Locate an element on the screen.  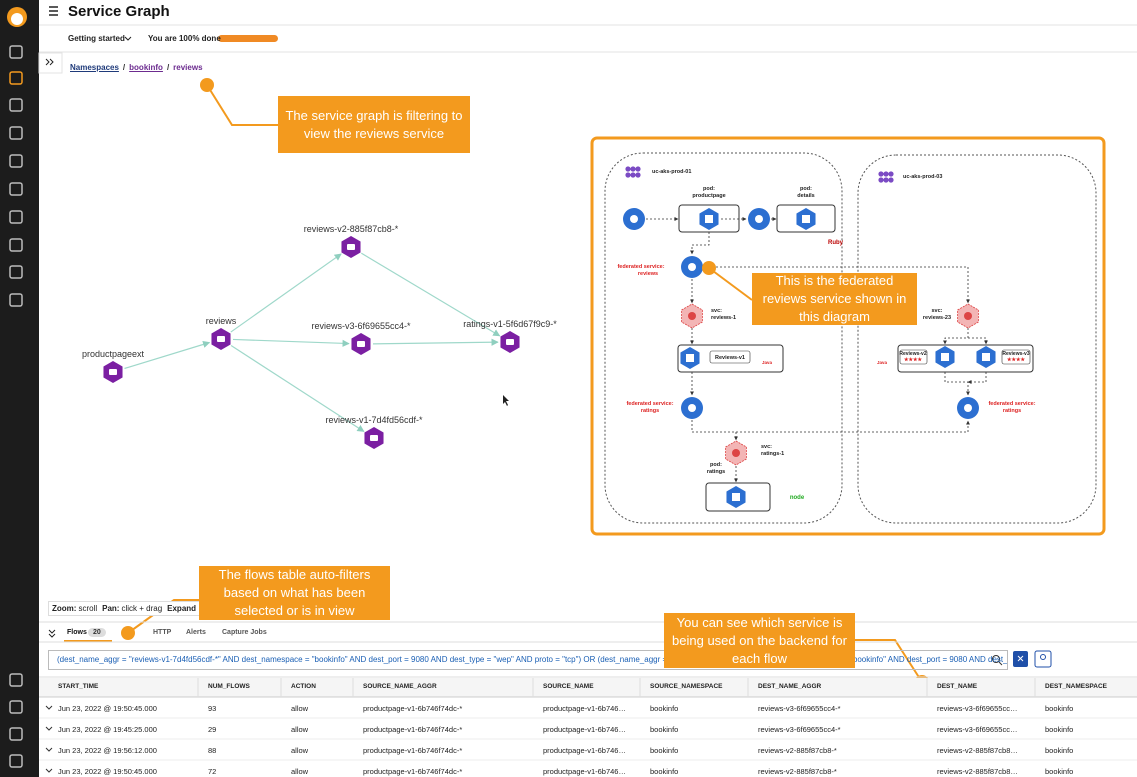
column-header: NUM_FLOWS is located at coordinates (229, 686).